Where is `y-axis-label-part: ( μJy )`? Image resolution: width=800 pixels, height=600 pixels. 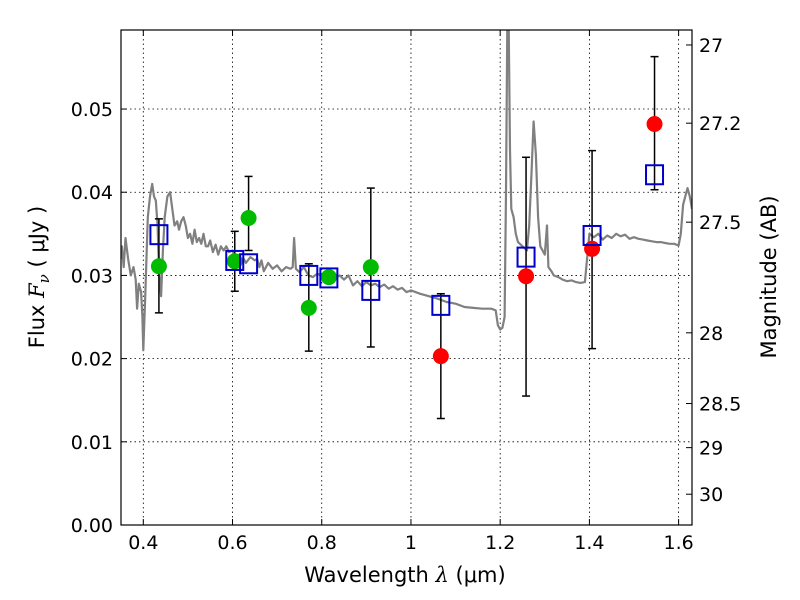
y-axis-label-part: ( μJy ) is located at coordinates (37, 240).